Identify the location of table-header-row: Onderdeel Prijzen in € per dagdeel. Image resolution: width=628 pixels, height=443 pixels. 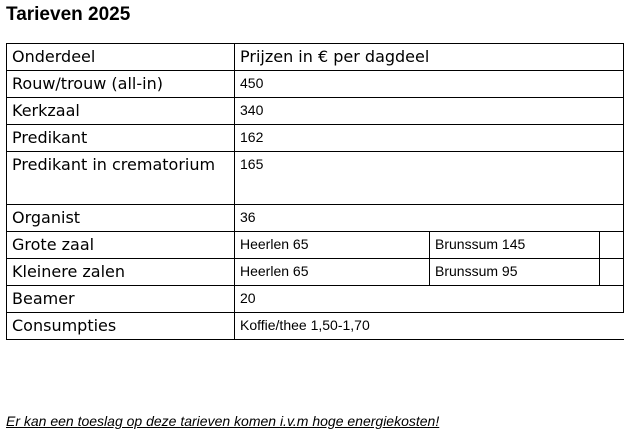
(315, 57).